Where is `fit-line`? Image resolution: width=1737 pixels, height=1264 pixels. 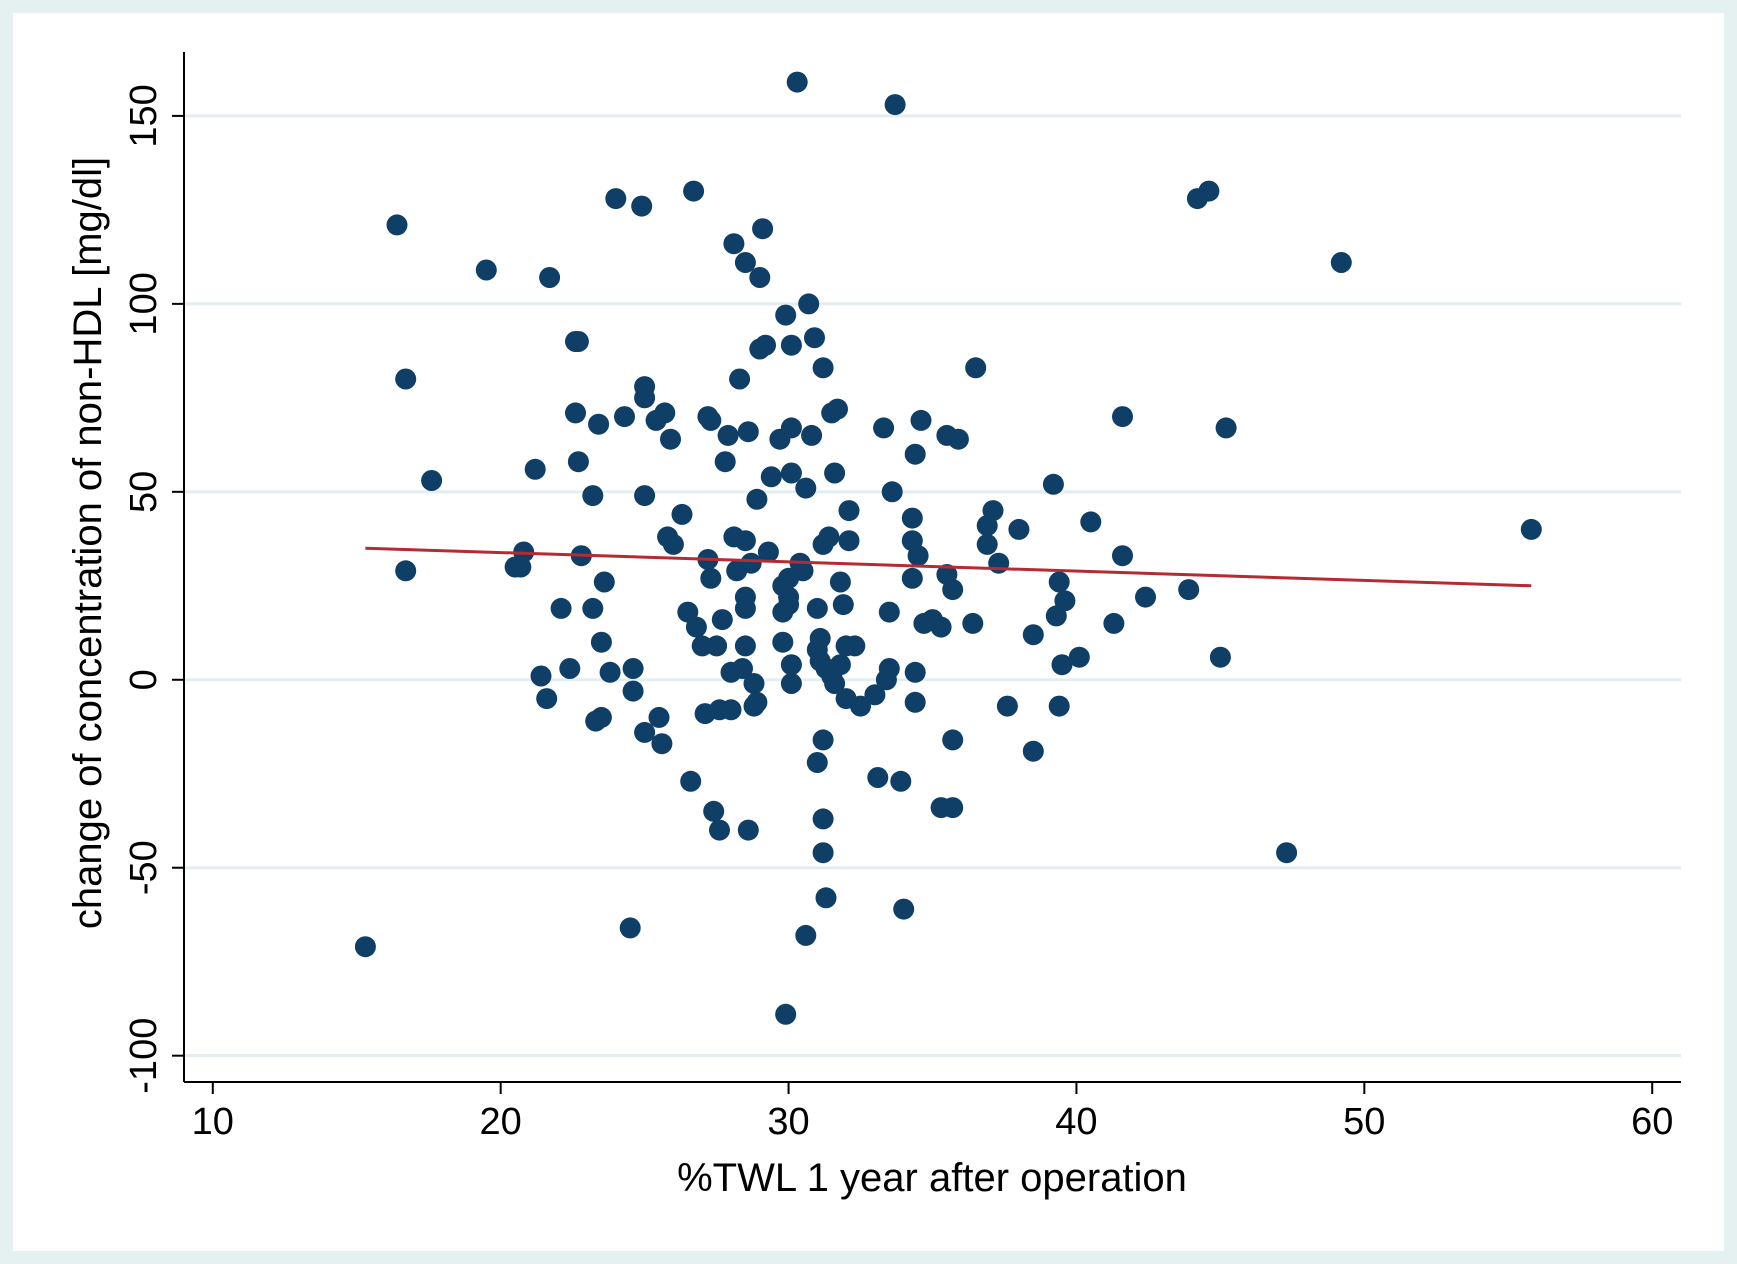 fit-line is located at coordinates (948, 567).